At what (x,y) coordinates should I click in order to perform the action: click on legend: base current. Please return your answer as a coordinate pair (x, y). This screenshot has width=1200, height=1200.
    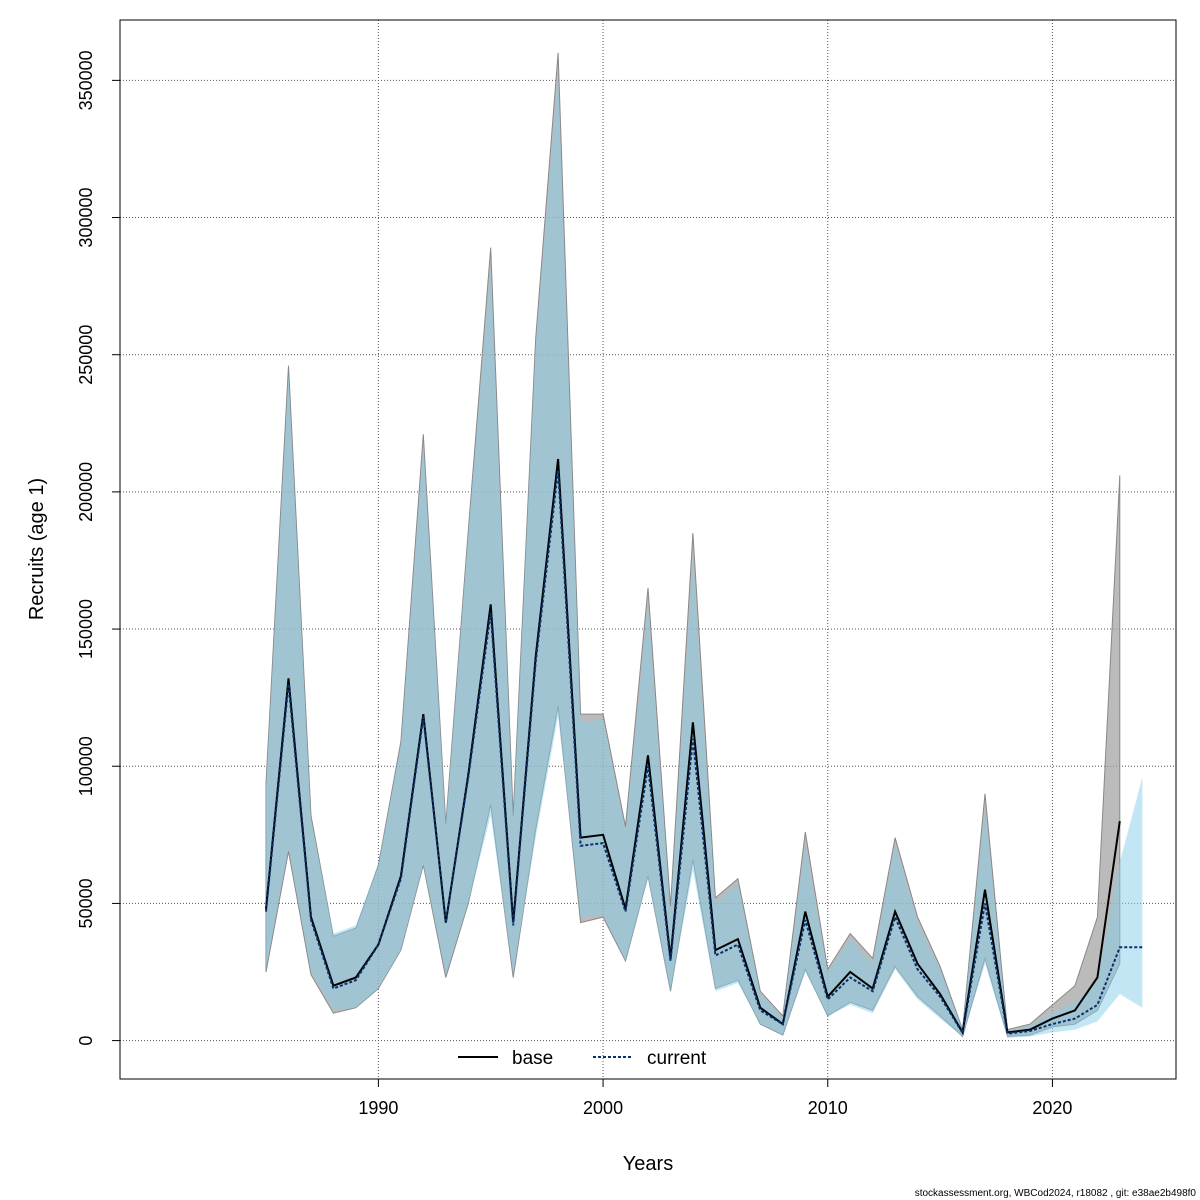
    Looking at the image, I should click on (582, 1058).